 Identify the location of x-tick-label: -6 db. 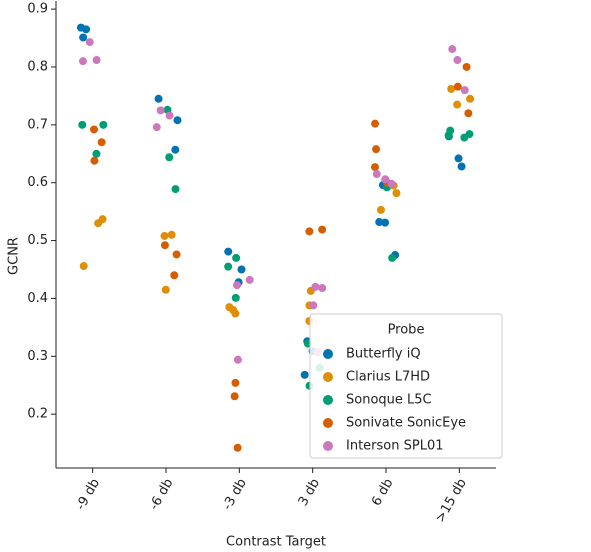
(162, 494).